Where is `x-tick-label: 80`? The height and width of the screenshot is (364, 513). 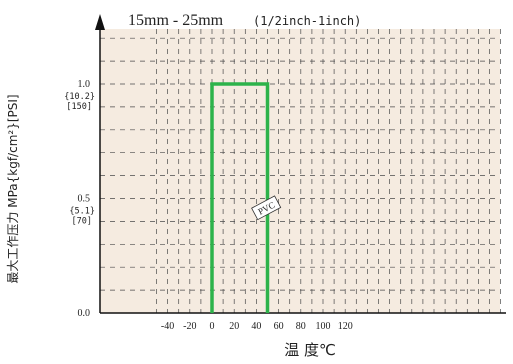
x-tick-label: 80 is located at coordinates (301, 326).